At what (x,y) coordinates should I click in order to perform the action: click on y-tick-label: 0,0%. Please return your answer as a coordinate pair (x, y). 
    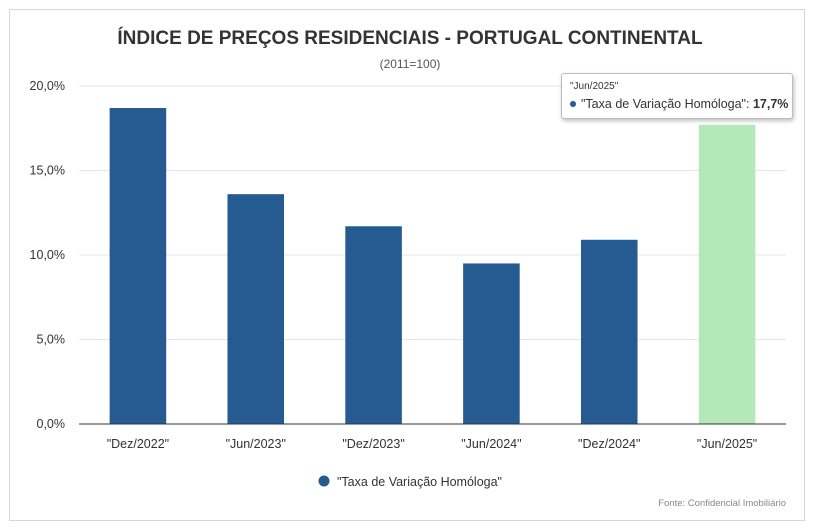
    Looking at the image, I should click on (51, 424).